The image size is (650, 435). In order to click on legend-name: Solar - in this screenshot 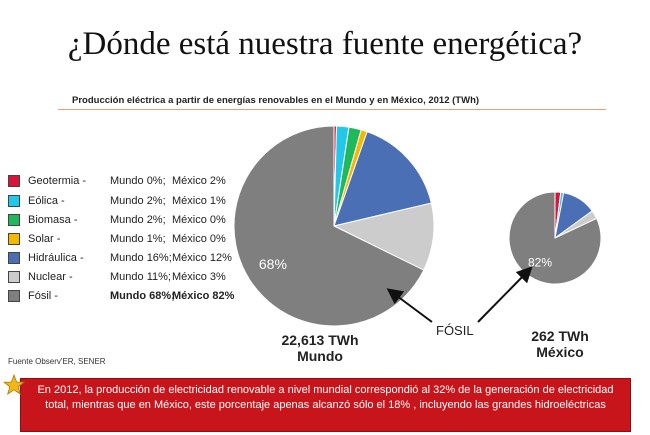, I will do `click(44, 239)`.